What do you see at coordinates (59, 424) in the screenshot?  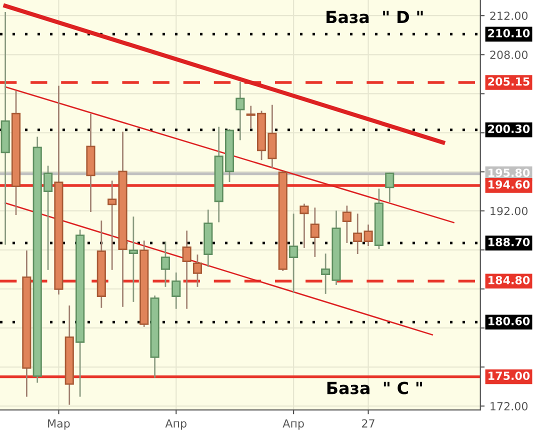 I see `x-tick-label: Мар` at bounding box center [59, 424].